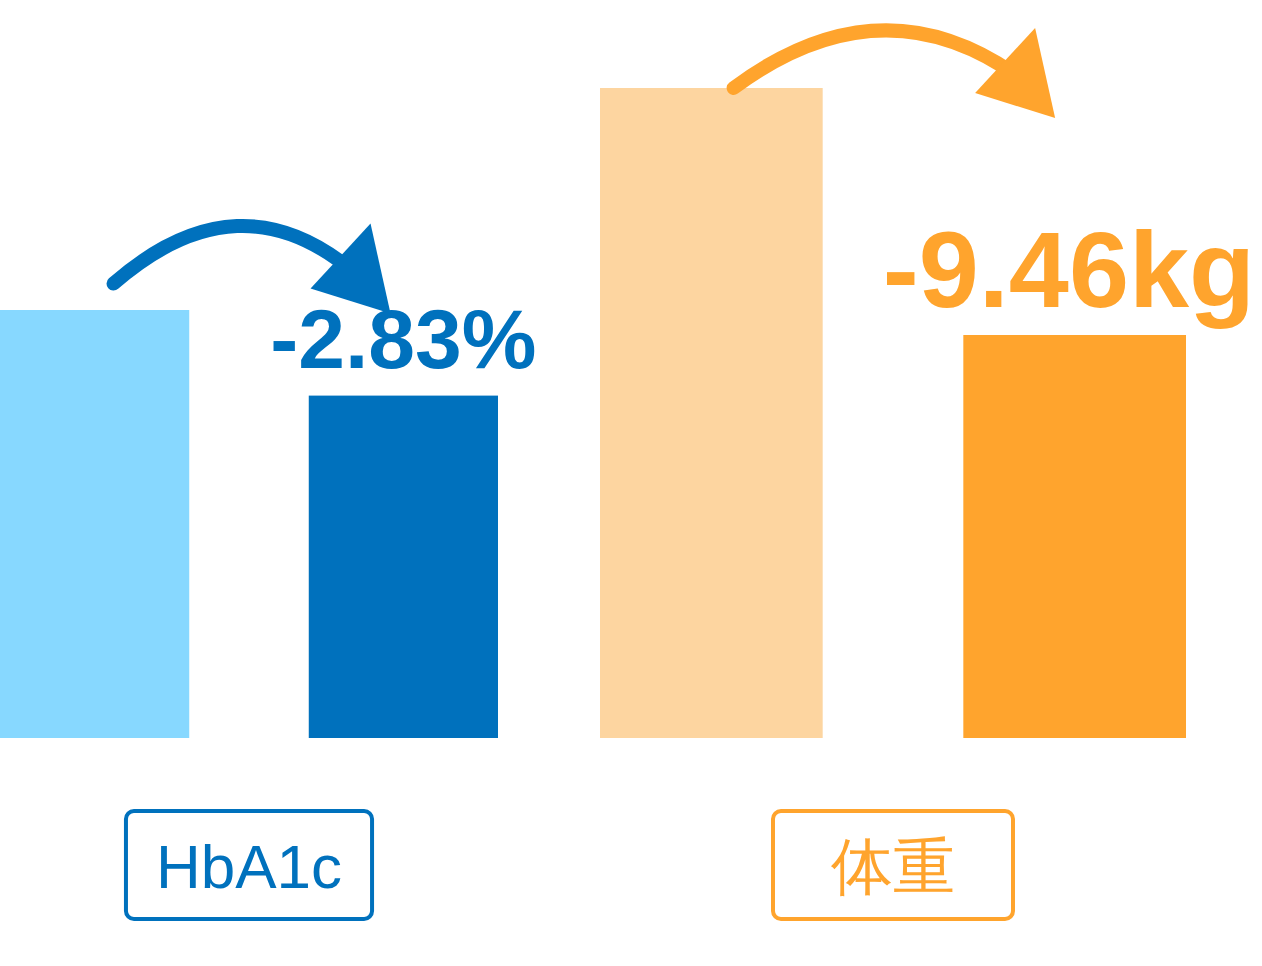 The width and height of the screenshot is (1262, 966). What do you see at coordinates (893, 866) in the screenshot?
I see `xlabel: 体重` at bounding box center [893, 866].